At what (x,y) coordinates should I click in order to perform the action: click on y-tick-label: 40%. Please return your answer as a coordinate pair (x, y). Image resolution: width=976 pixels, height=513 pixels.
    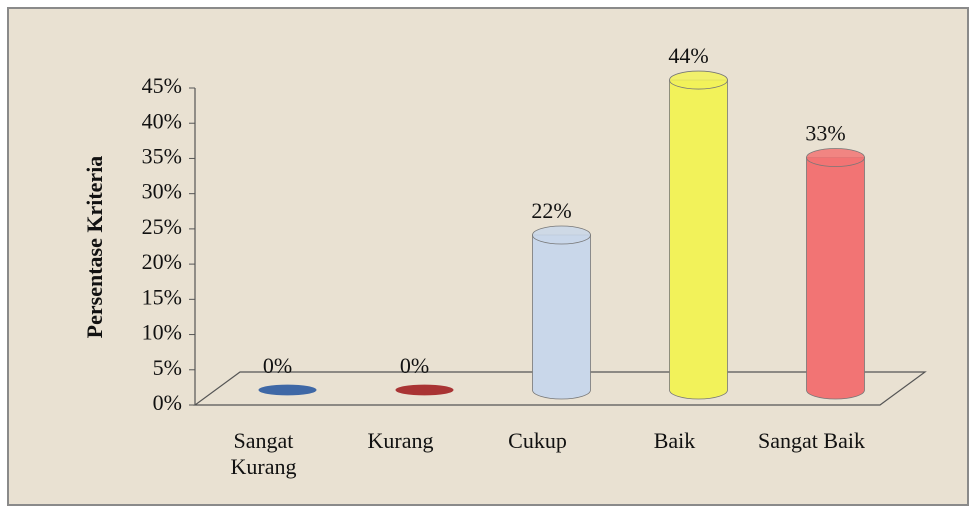
    Looking at the image, I should click on (162, 120).